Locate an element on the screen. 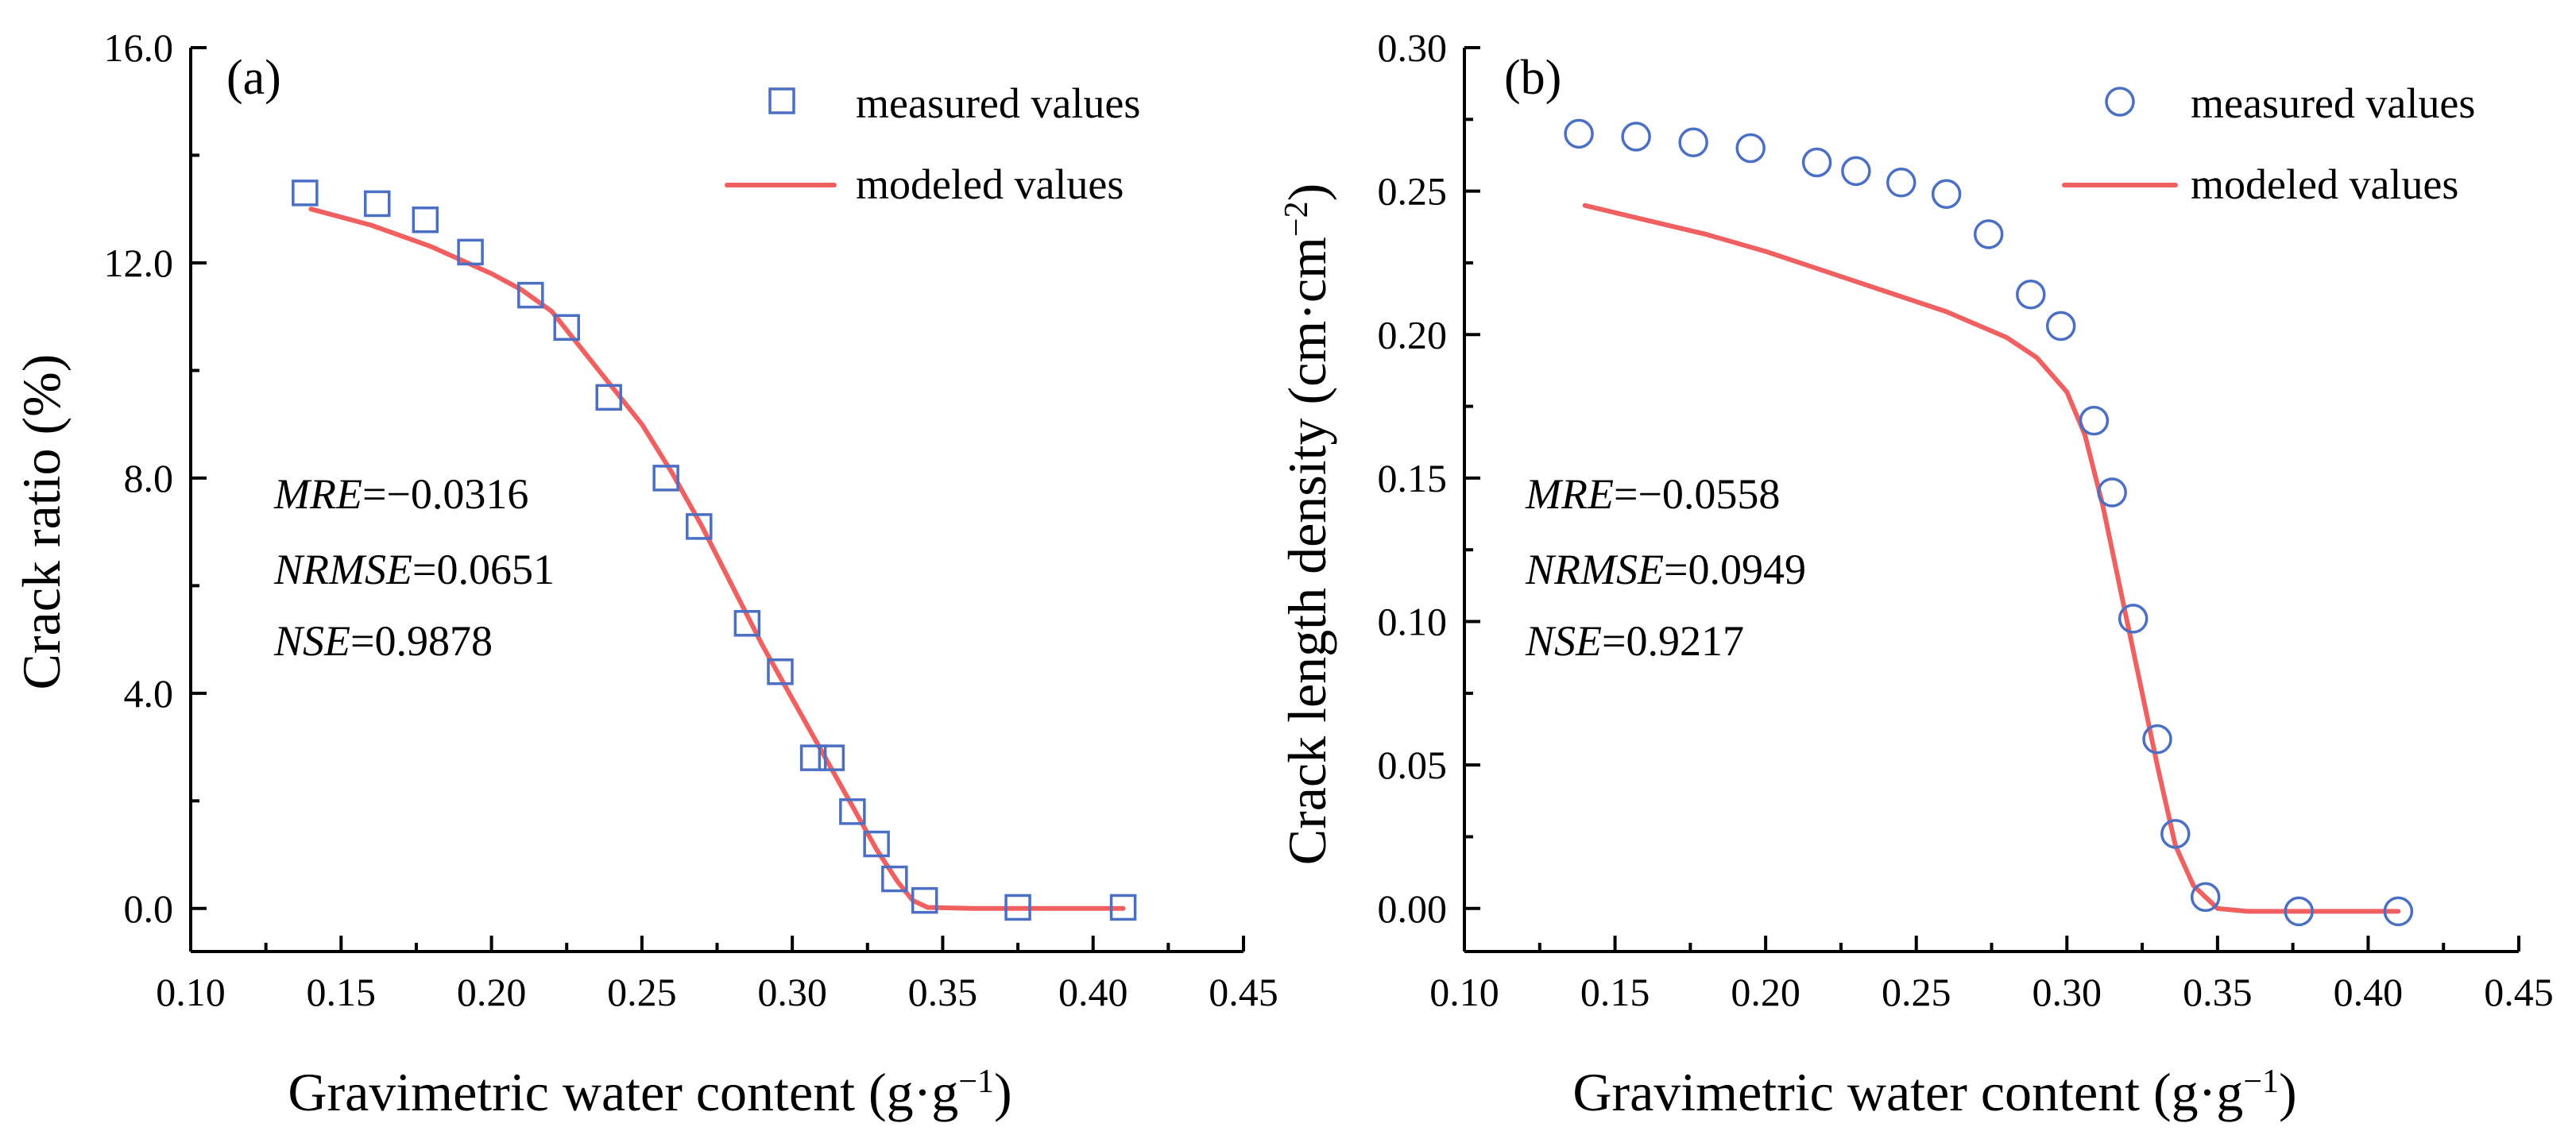  y-tick-label-a: 0.0 is located at coordinates (149, 908).